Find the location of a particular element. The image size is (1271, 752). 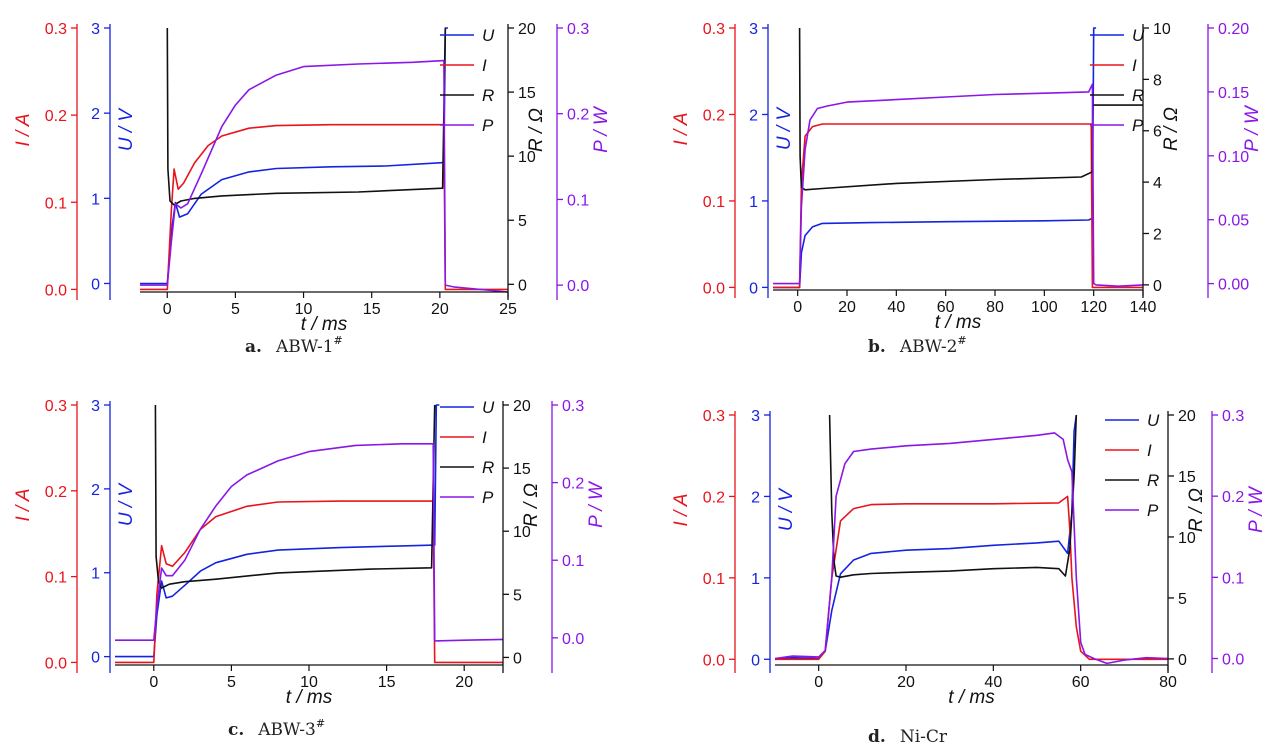

legend-label-U: U is located at coordinates (1138, 35).